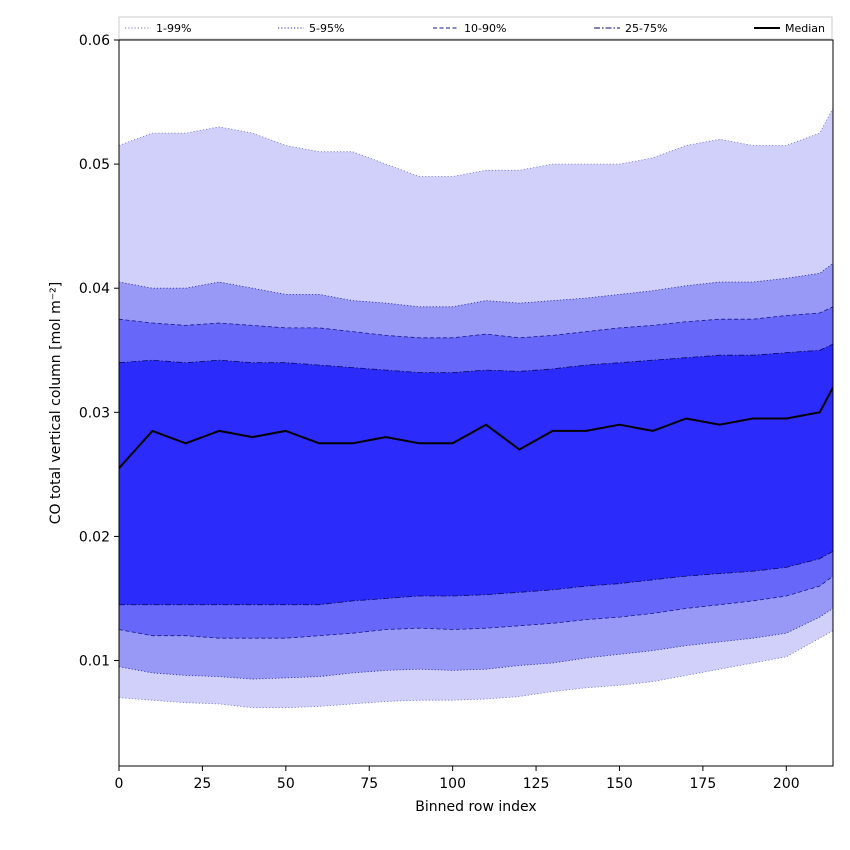 The height and width of the screenshot is (850, 850). What do you see at coordinates (476, 607) in the screenshot?
I see `band-lower-line-10-90%` at bounding box center [476, 607].